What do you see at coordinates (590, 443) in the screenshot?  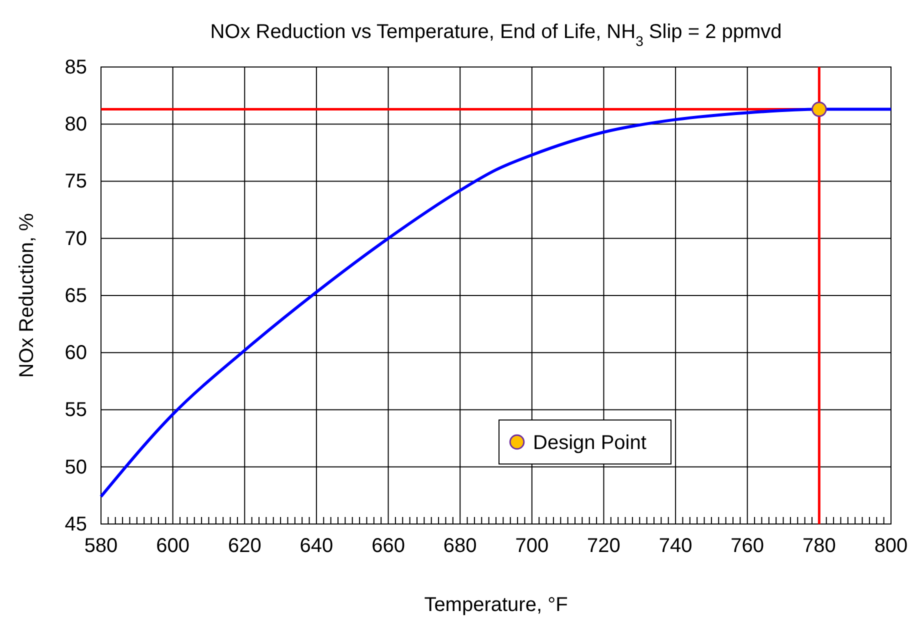 I see `legend-label: Design Point` at bounding box center [590, 443].